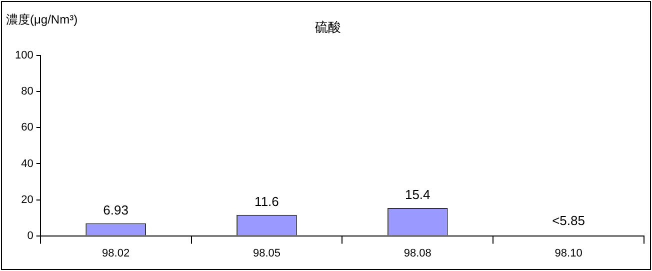  What do you see at coordinates (27, 92) in the screenshot?
I see `y-tick-label: 80` at bounding box center [27, 92].